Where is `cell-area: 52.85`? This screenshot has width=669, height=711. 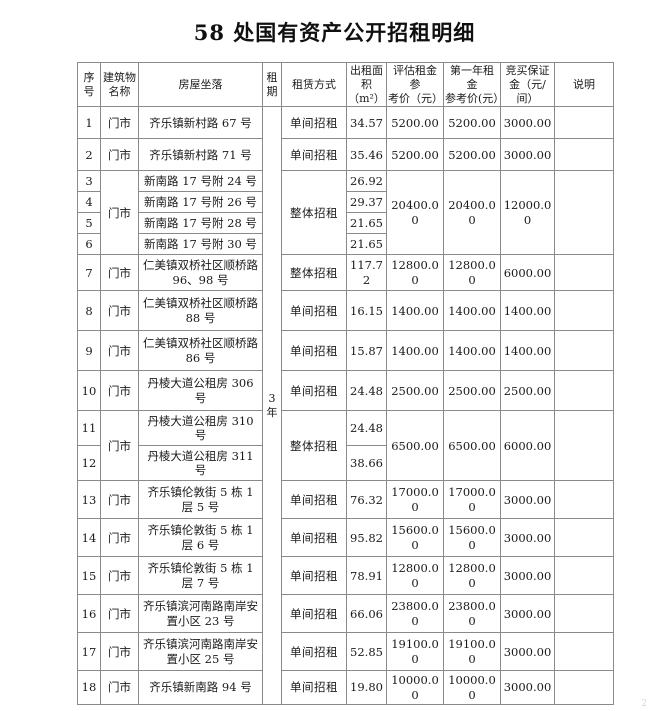
cell-area: 52.85 is located at coordinates (366, 652).